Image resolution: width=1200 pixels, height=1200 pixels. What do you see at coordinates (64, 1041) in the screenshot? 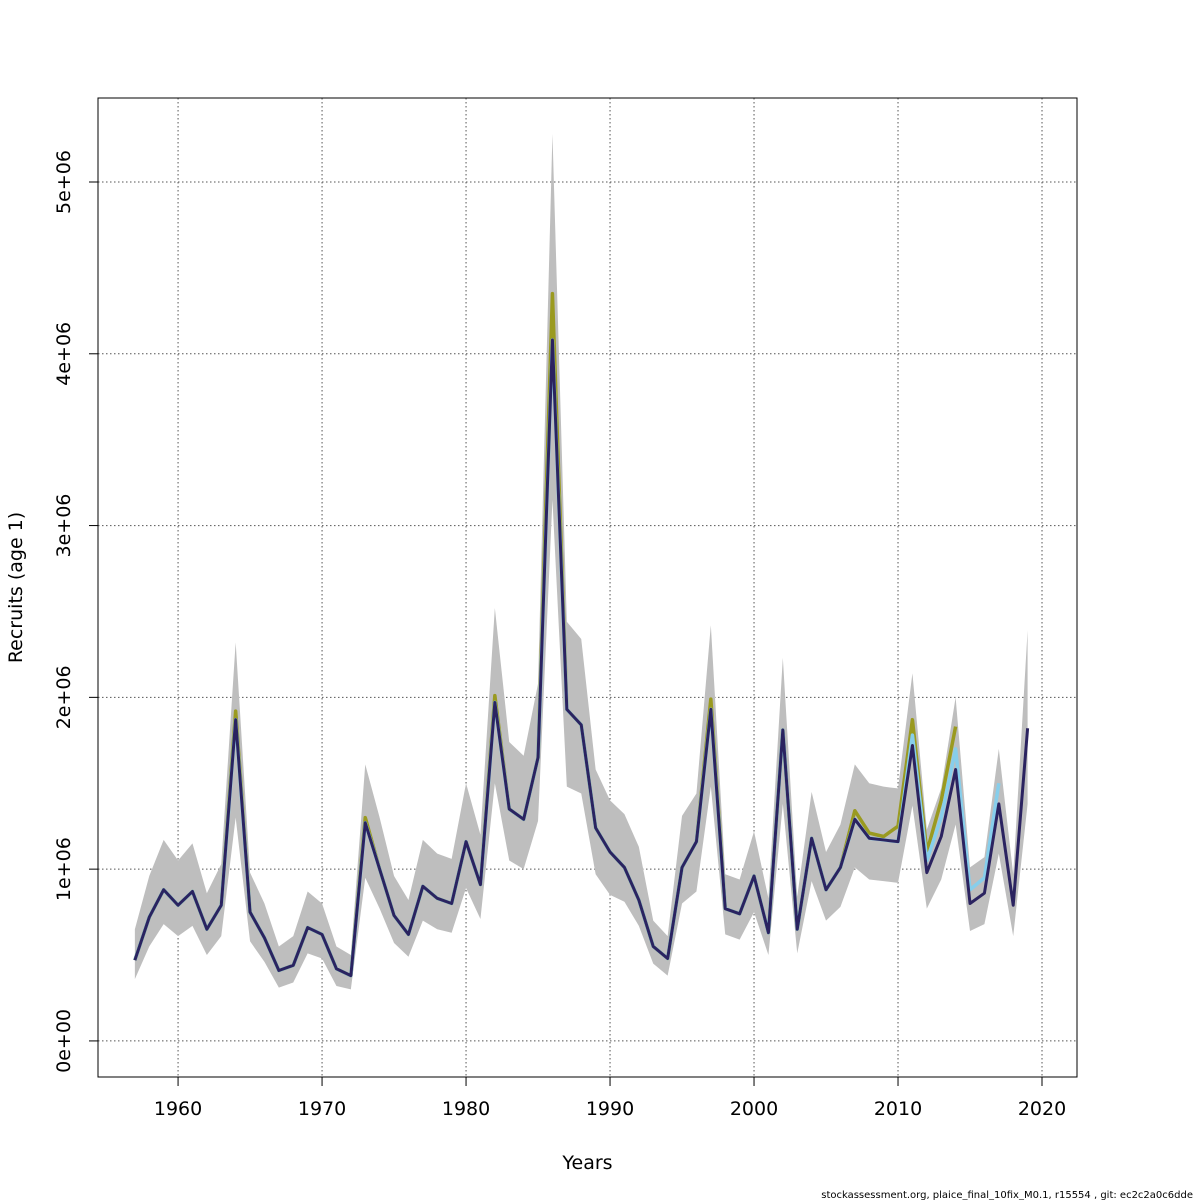
I see `y-tick-label: 0e+00` at bounding box center [64, 1041].